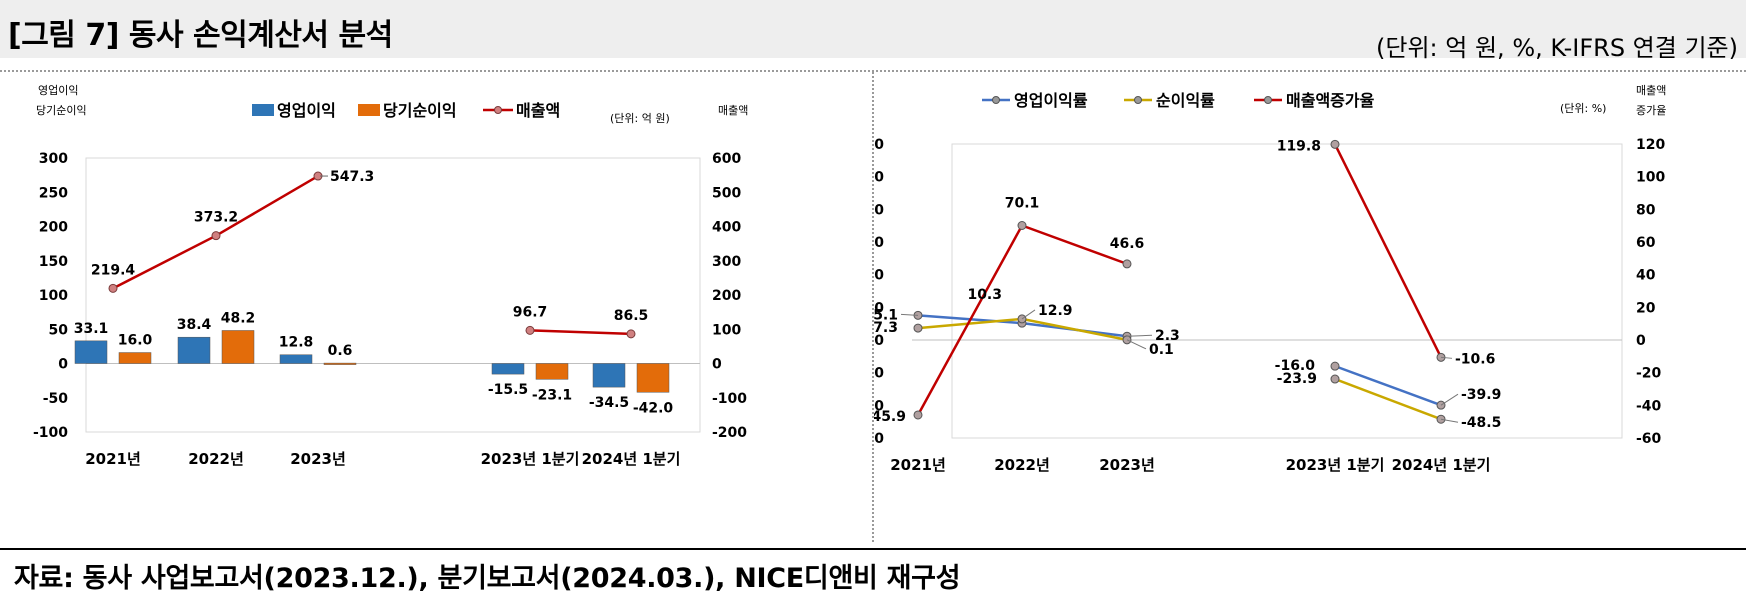 Image resolution: width=1746 pixels, height=600 pixels. What do you see at coordinates (296, 343) in the screenshot?
I see `bar-value-label: 12.8` at bounding box center [296, 343].